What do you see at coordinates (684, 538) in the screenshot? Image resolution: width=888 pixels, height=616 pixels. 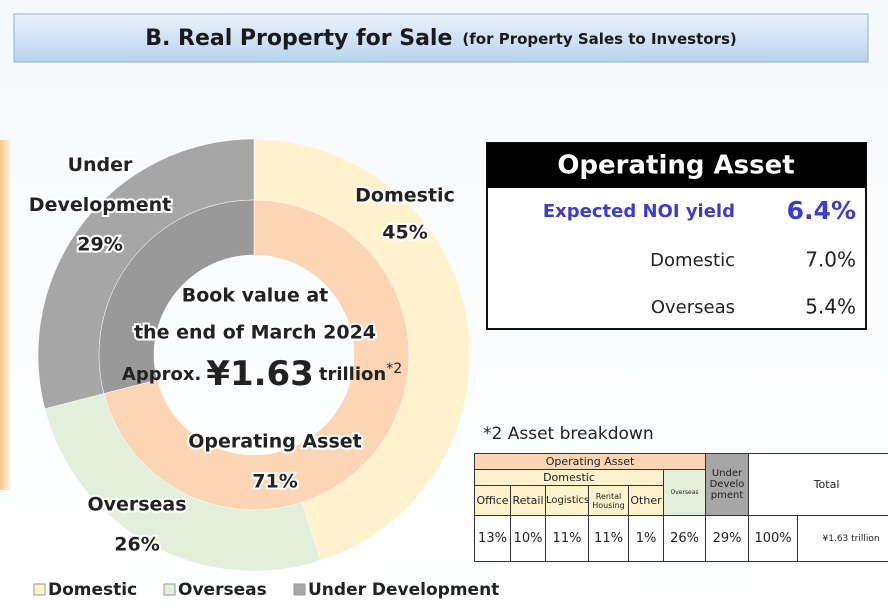 I see `cell: 26%` at bounding box center [684, 538].